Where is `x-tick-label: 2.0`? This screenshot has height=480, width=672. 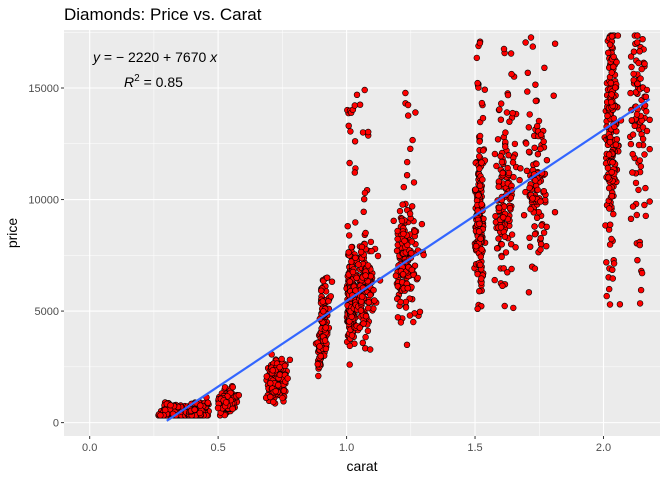
x-tick-label: 2.0 is located at coordinates (603, 448).